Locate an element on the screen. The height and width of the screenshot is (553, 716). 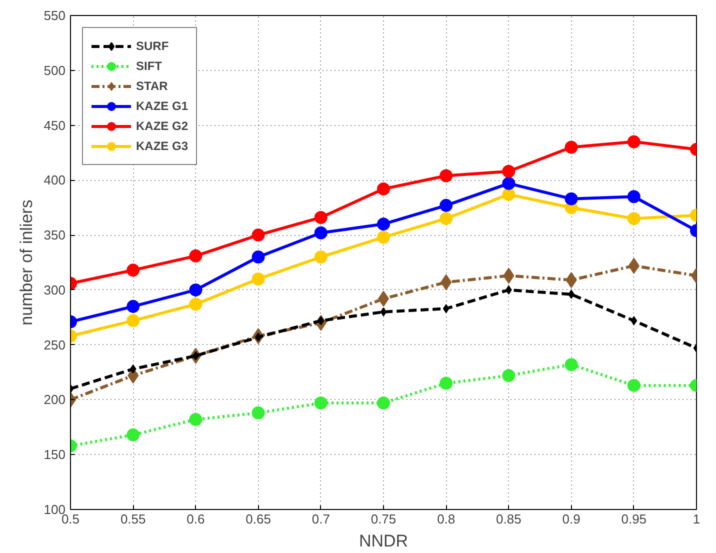
y-tick-label: 400 is located at coordinates (55, 180).